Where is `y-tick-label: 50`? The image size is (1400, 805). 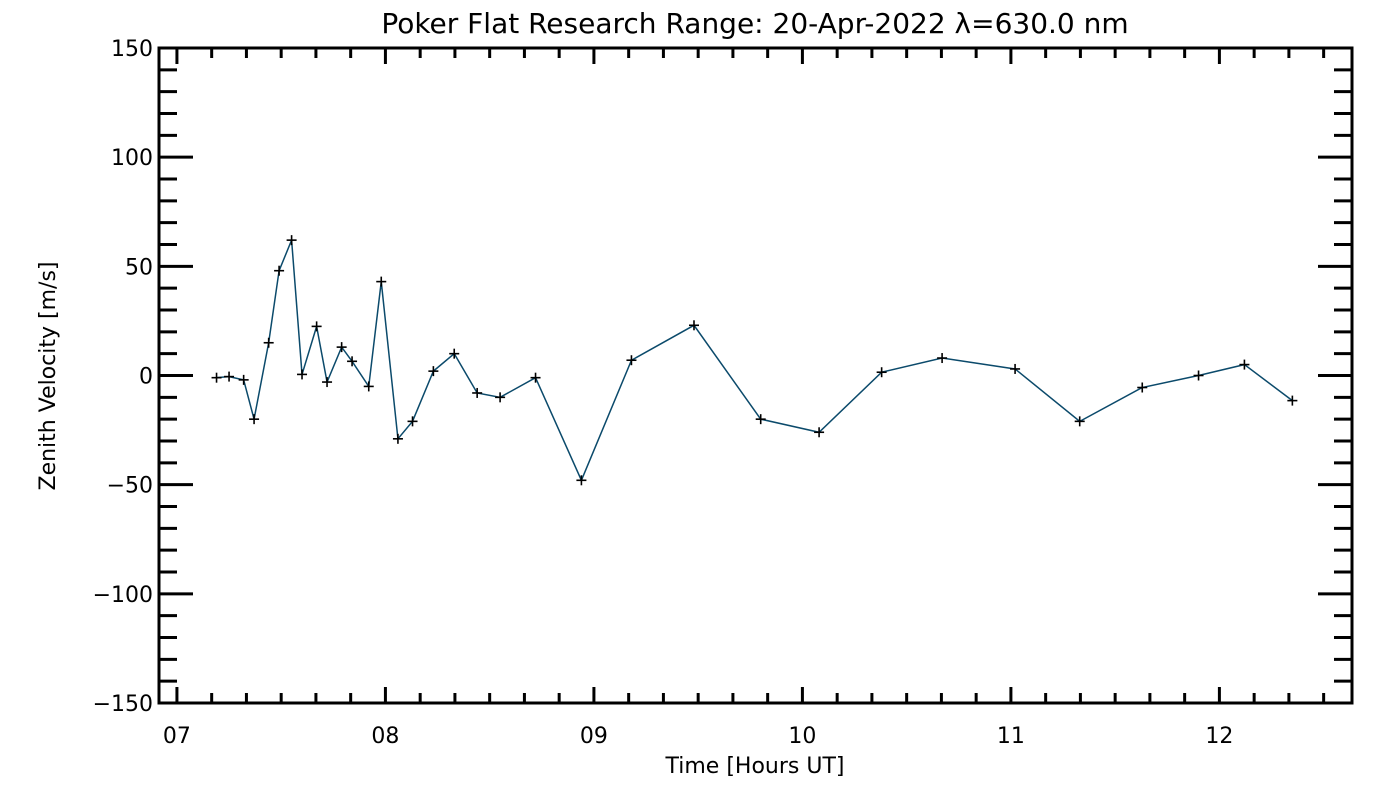 y-tick-label: 50 is located at coordinates (139, 267).